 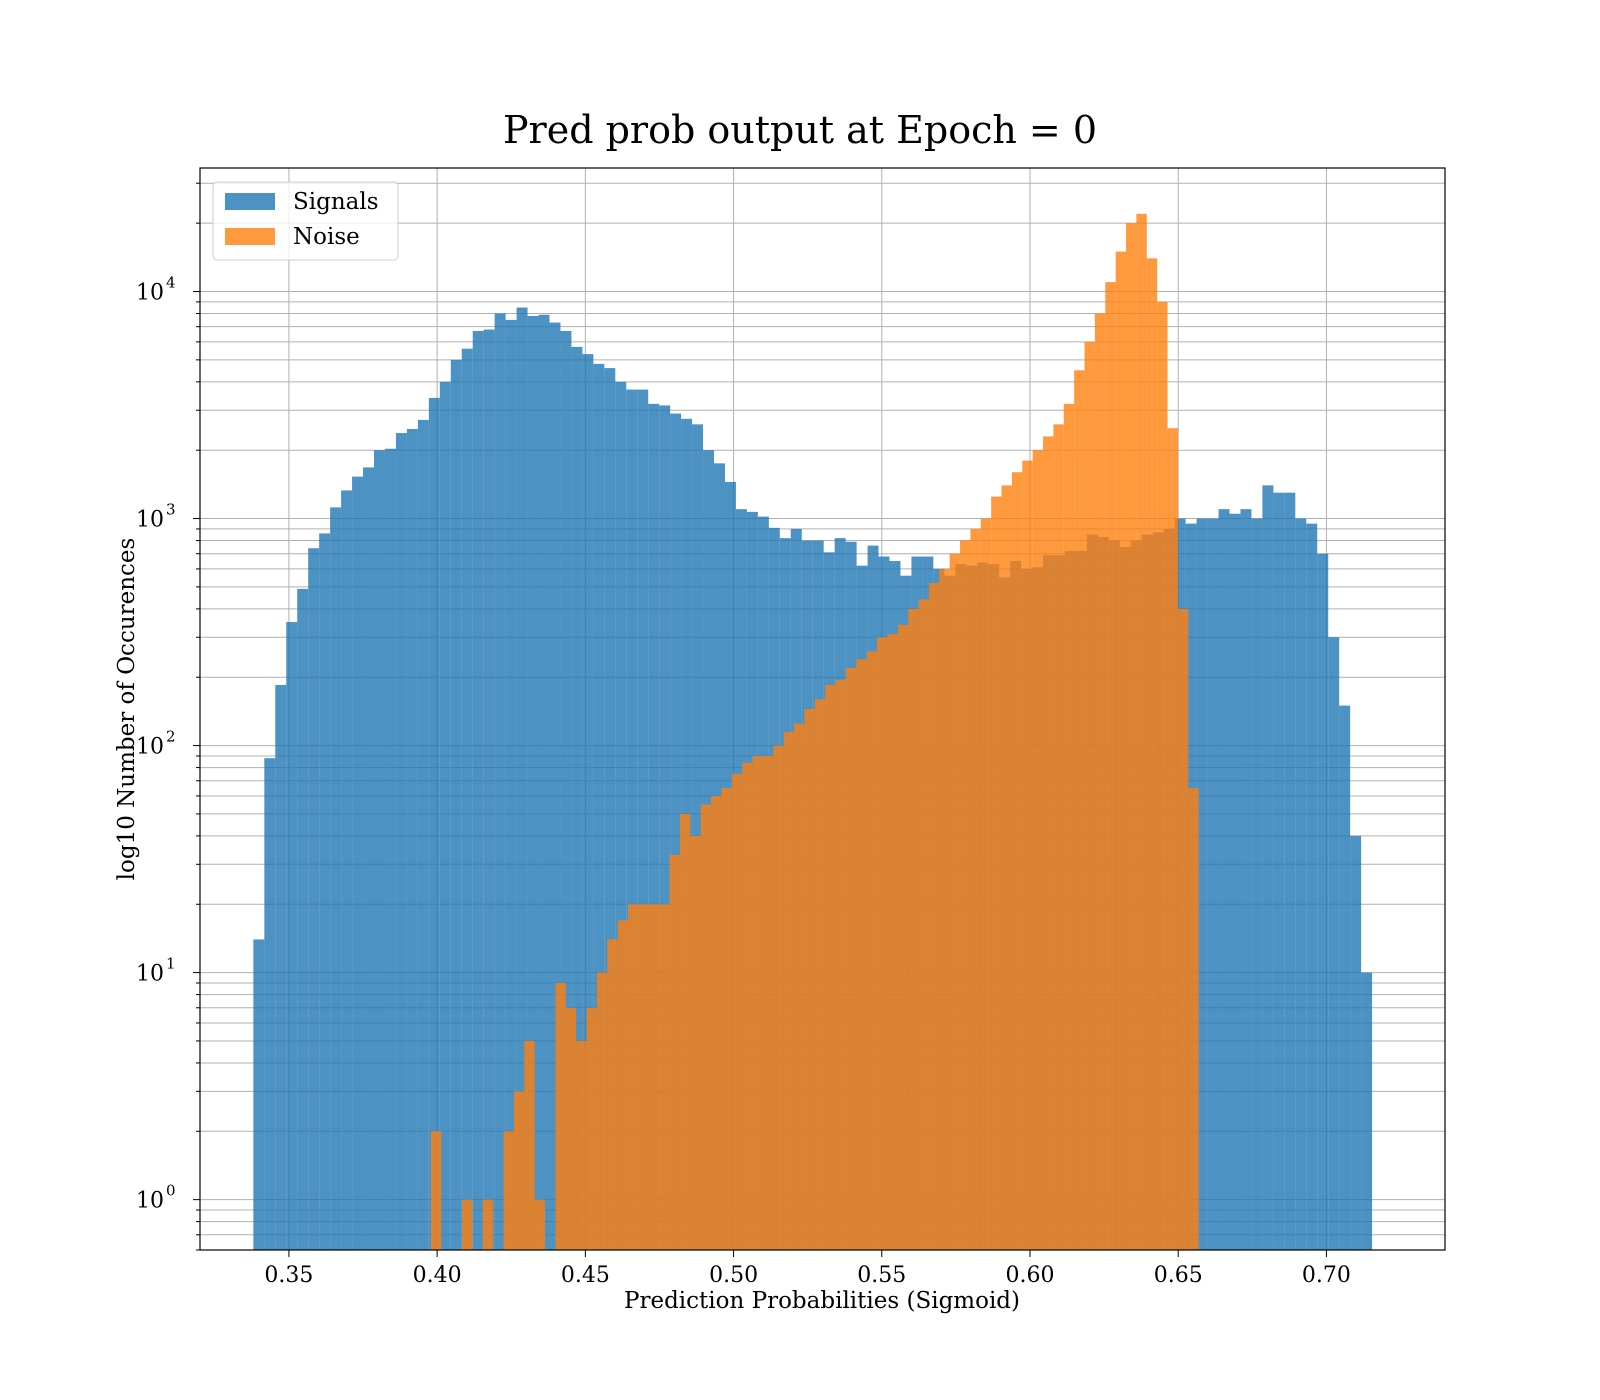 What do you see at coordinates (305, 221) in the screenshot?
I see `legend: Signals Noise` at bounding box center [305, 221].